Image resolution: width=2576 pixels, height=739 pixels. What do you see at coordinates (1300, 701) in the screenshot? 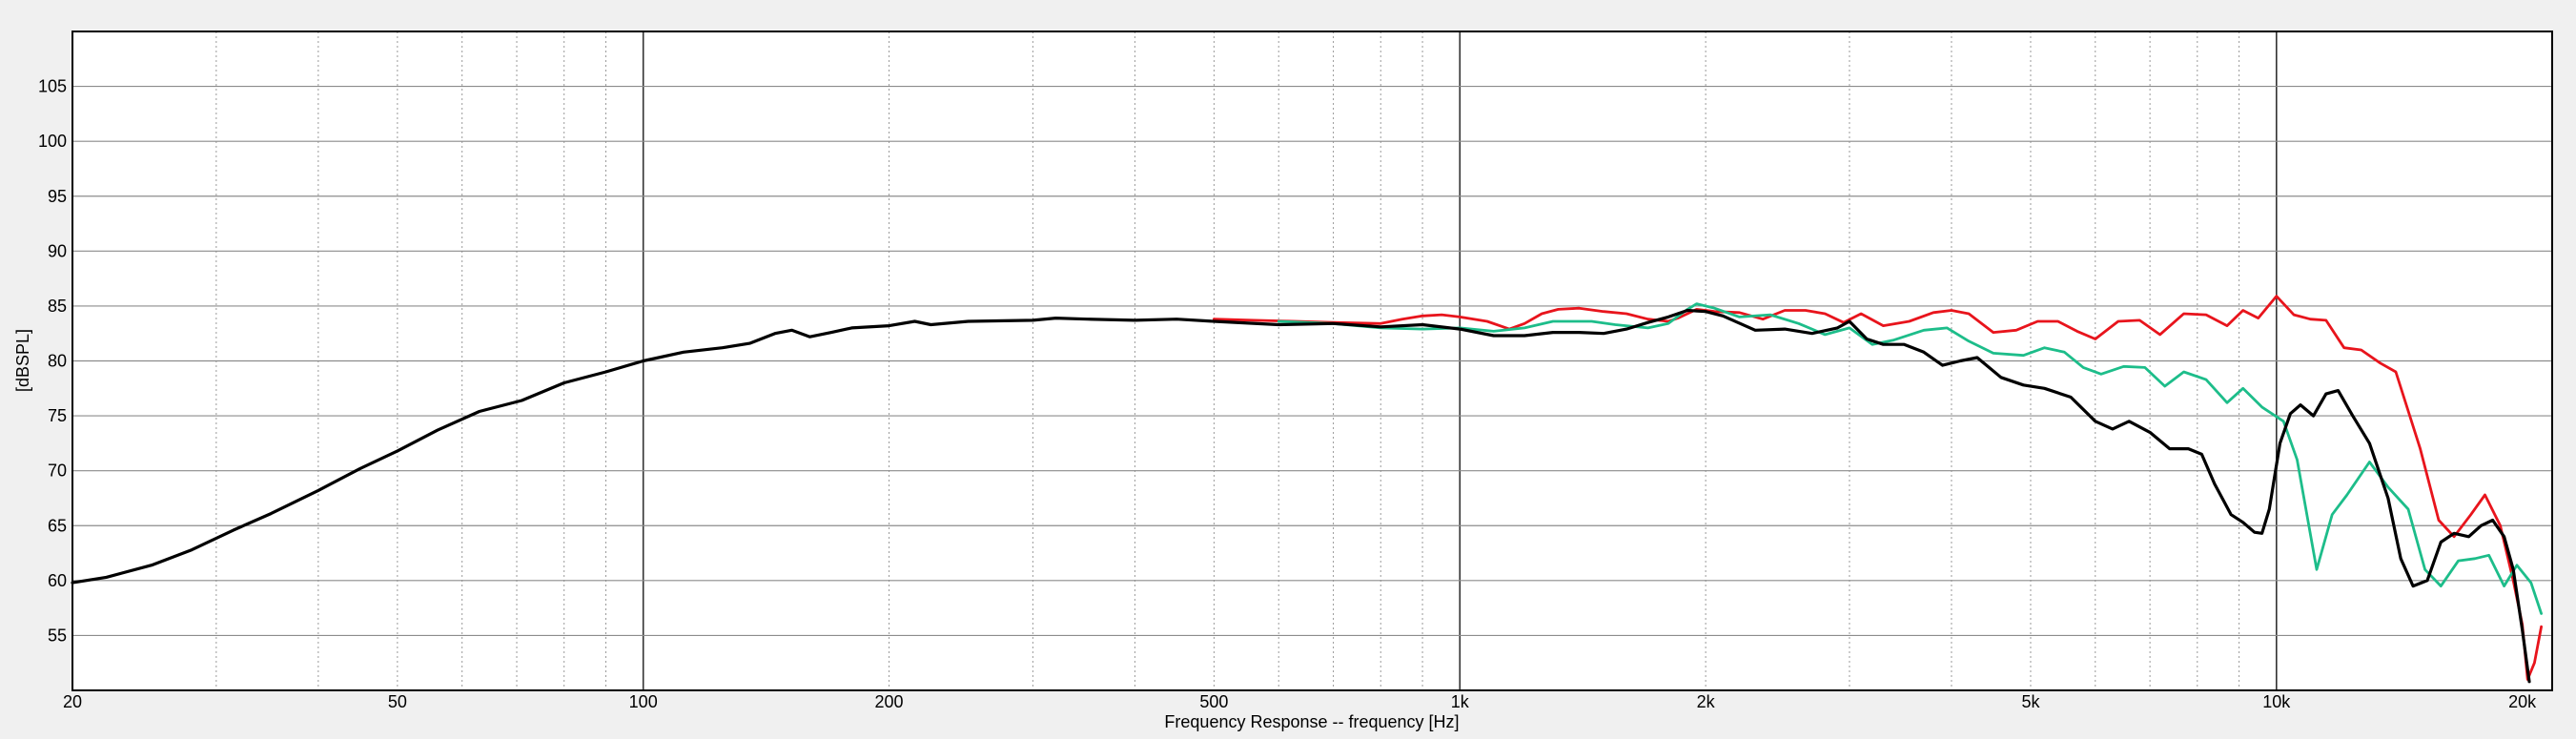
I see `x-tick-labels: 20 50 100 200 500 1k 2k 5k 10k 20k` at bounding box center [1300, 701].